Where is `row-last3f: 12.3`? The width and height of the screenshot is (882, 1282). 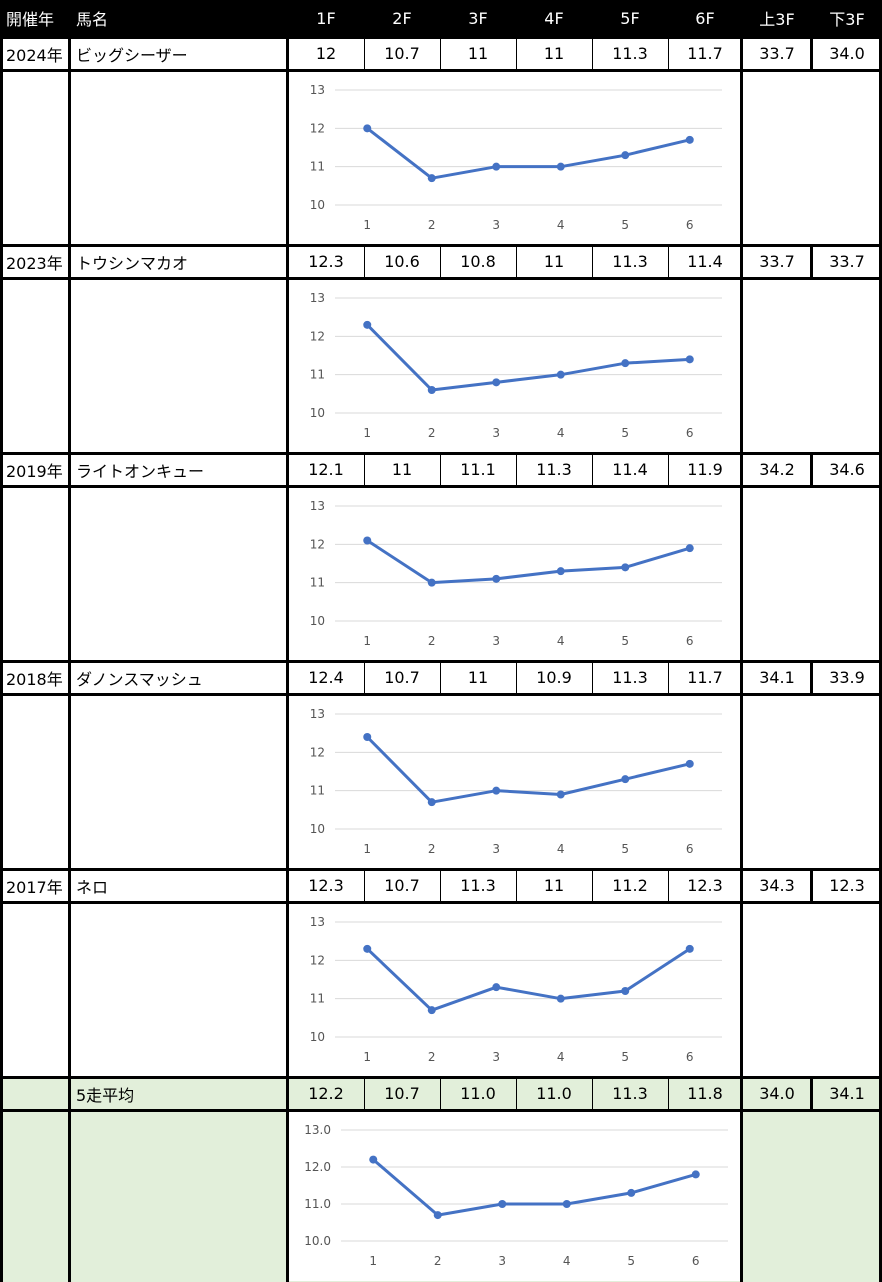
row-last3f: 12.3 is located at coordinates (847, 885).